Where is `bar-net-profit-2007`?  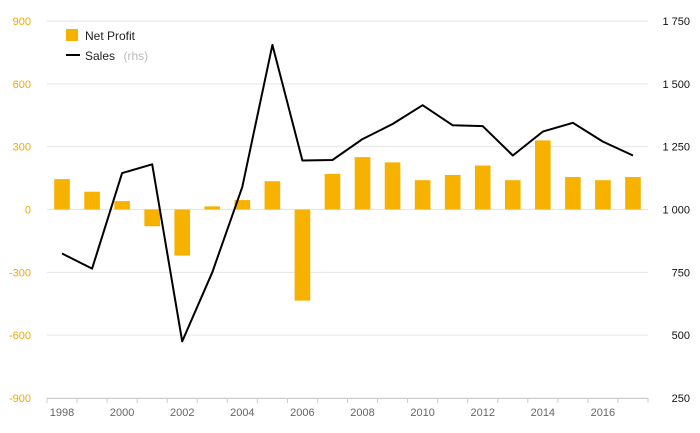 bar-net-profit-2007 is located at coordinates (332, 191).